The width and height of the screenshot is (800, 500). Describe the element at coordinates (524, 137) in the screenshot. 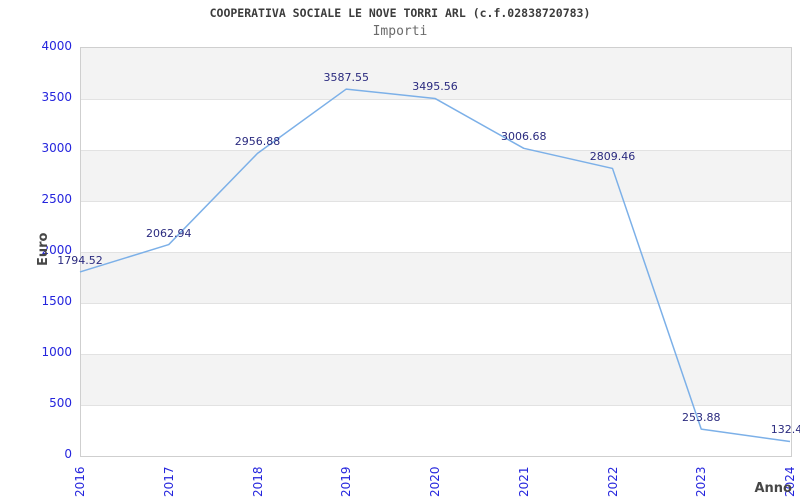

I see `data-label: 3006.68` at that location.